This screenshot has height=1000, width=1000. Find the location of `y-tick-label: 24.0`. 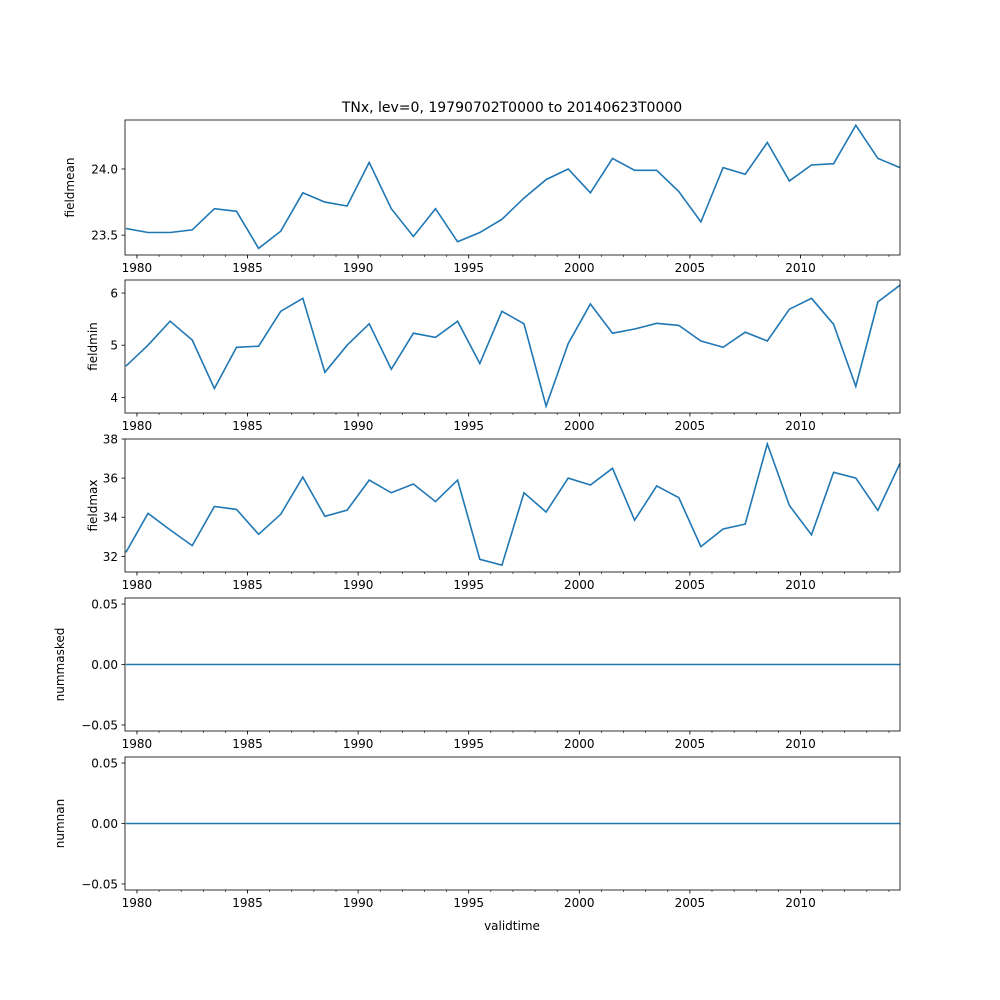

y-tick-label: 24.0 is located at coordinates (104, 169).